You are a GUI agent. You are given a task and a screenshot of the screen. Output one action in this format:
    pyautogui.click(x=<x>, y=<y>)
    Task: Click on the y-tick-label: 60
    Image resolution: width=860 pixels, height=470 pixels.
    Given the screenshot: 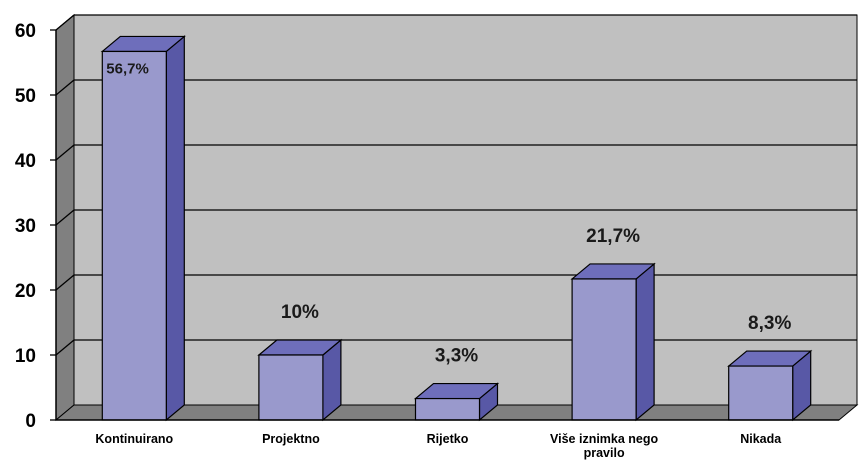 What is the action you would take?
    pyautogui.click(x=25, y=31)
    